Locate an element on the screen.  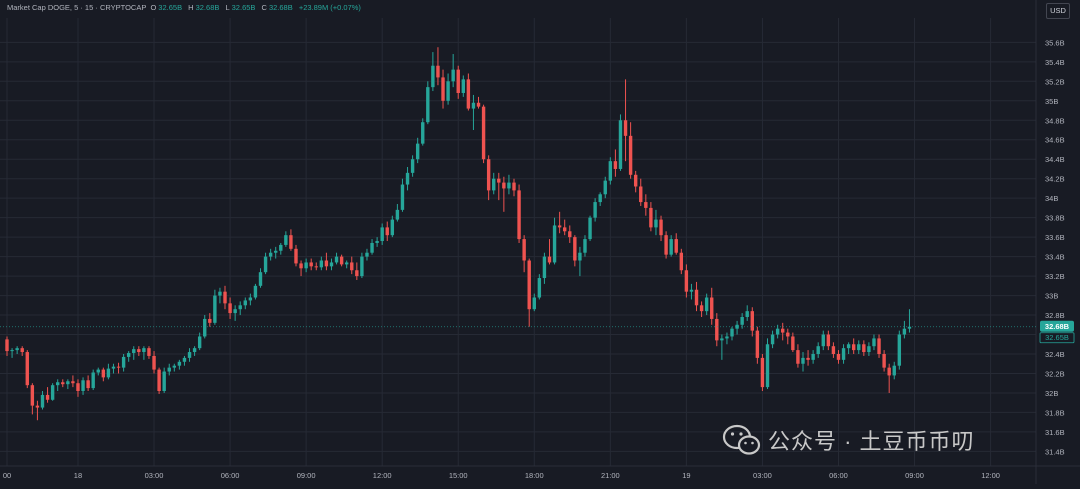
prev-price-tag-text: 32.65B is located at coordinates (1057, 337).